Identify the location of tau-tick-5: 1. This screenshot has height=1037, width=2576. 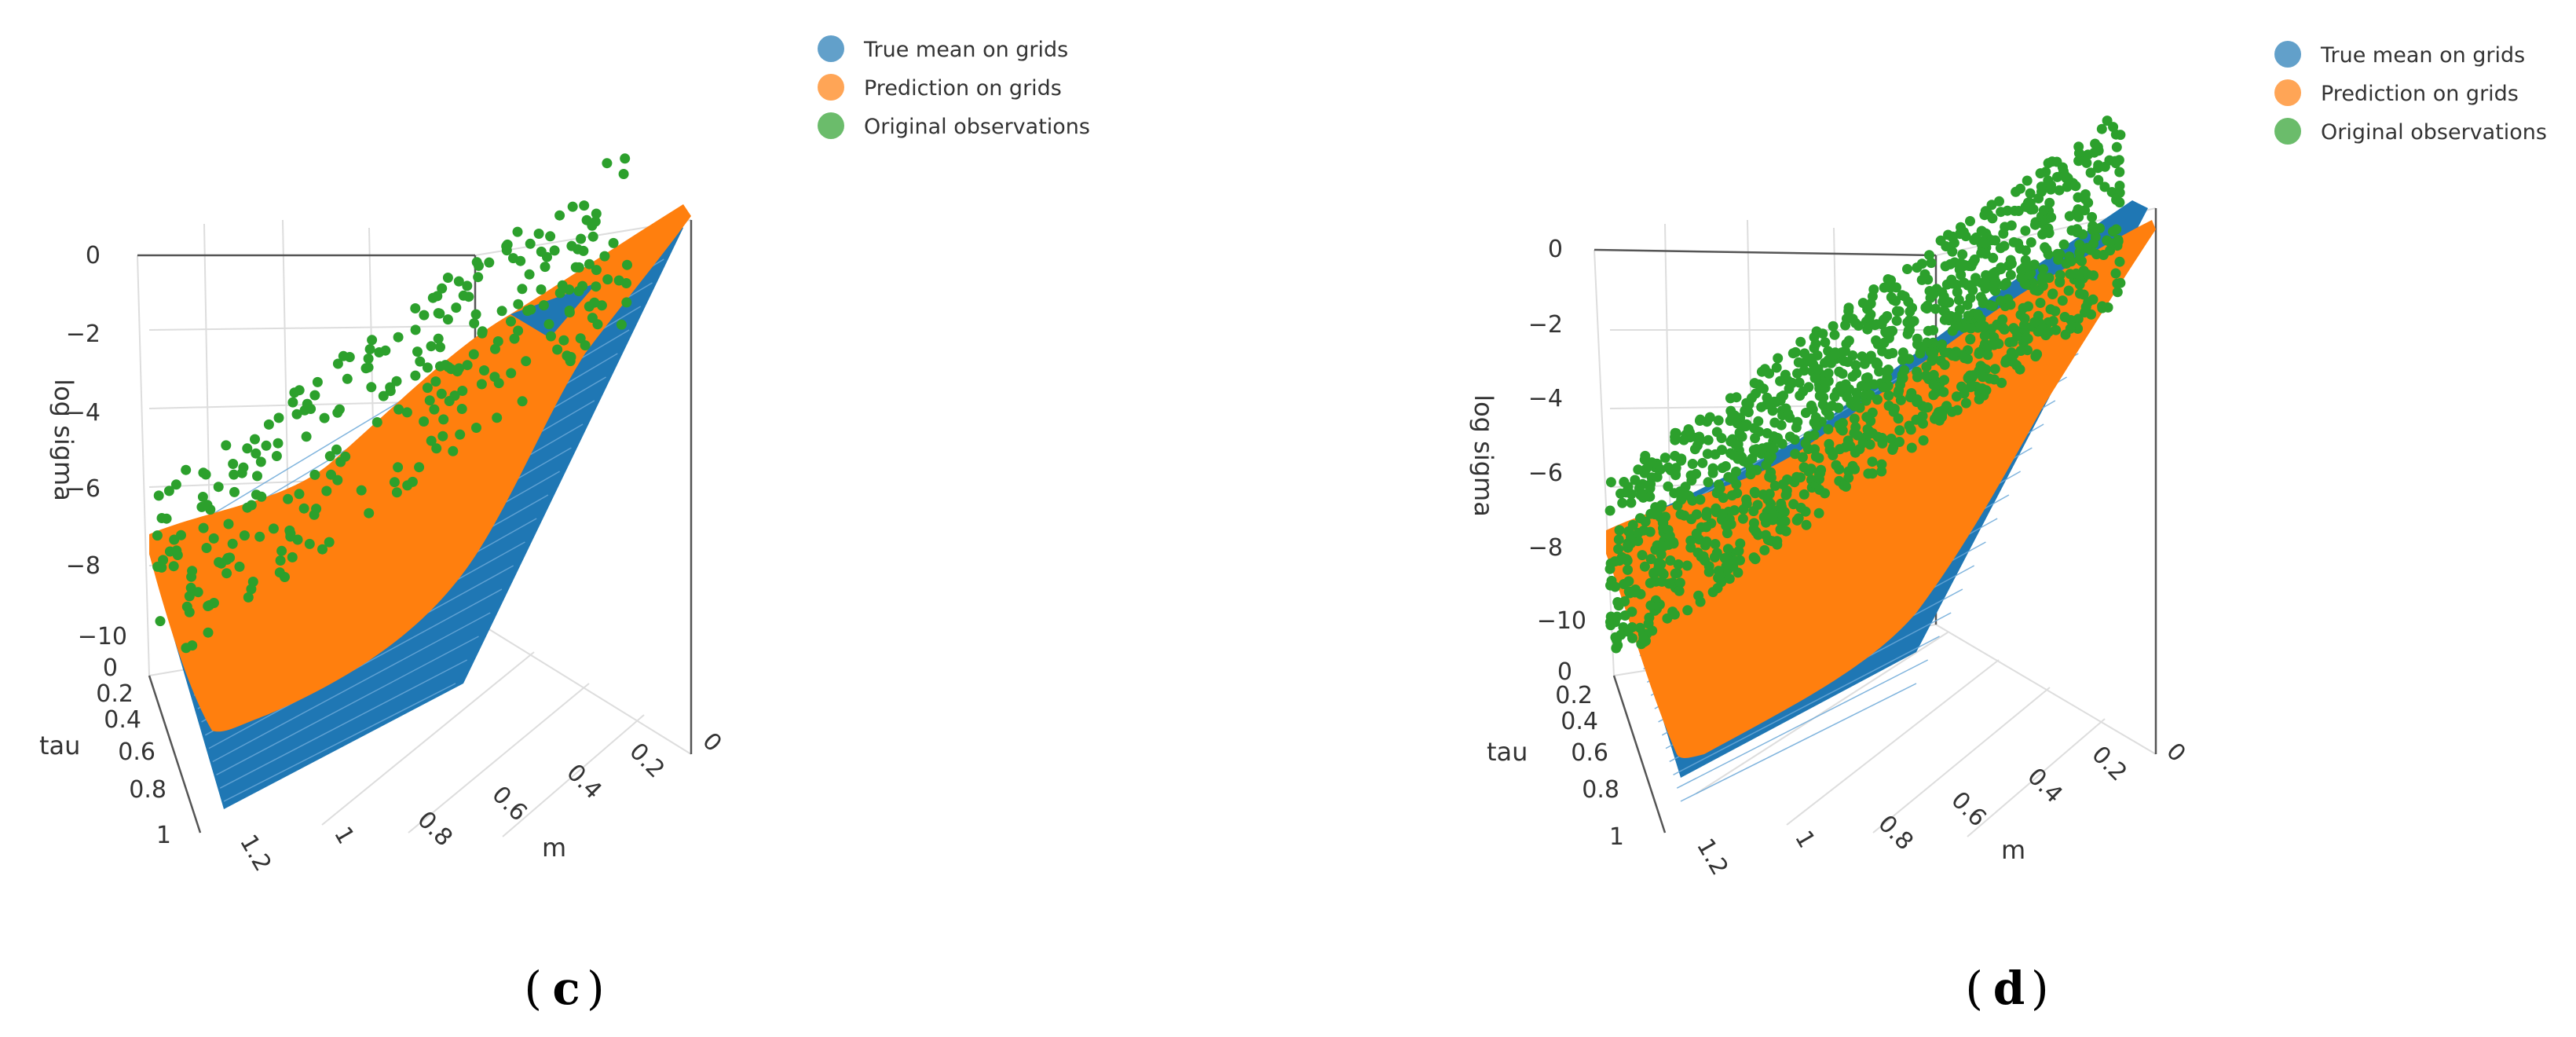
(1617, 837).